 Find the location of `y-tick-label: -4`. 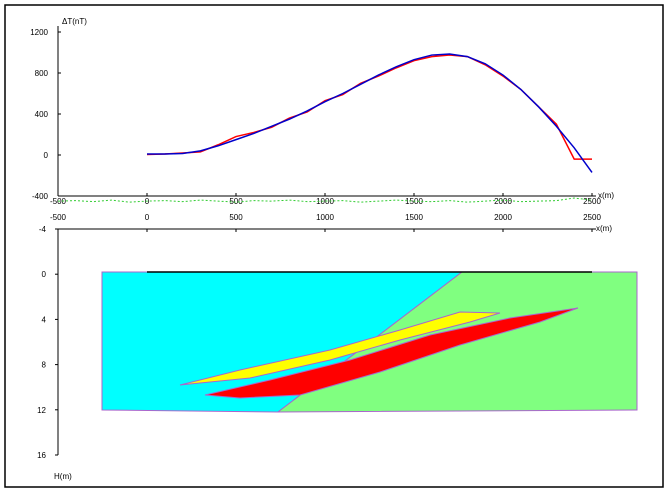

y-tick-label: -4 is located at coordinates (43, 229).